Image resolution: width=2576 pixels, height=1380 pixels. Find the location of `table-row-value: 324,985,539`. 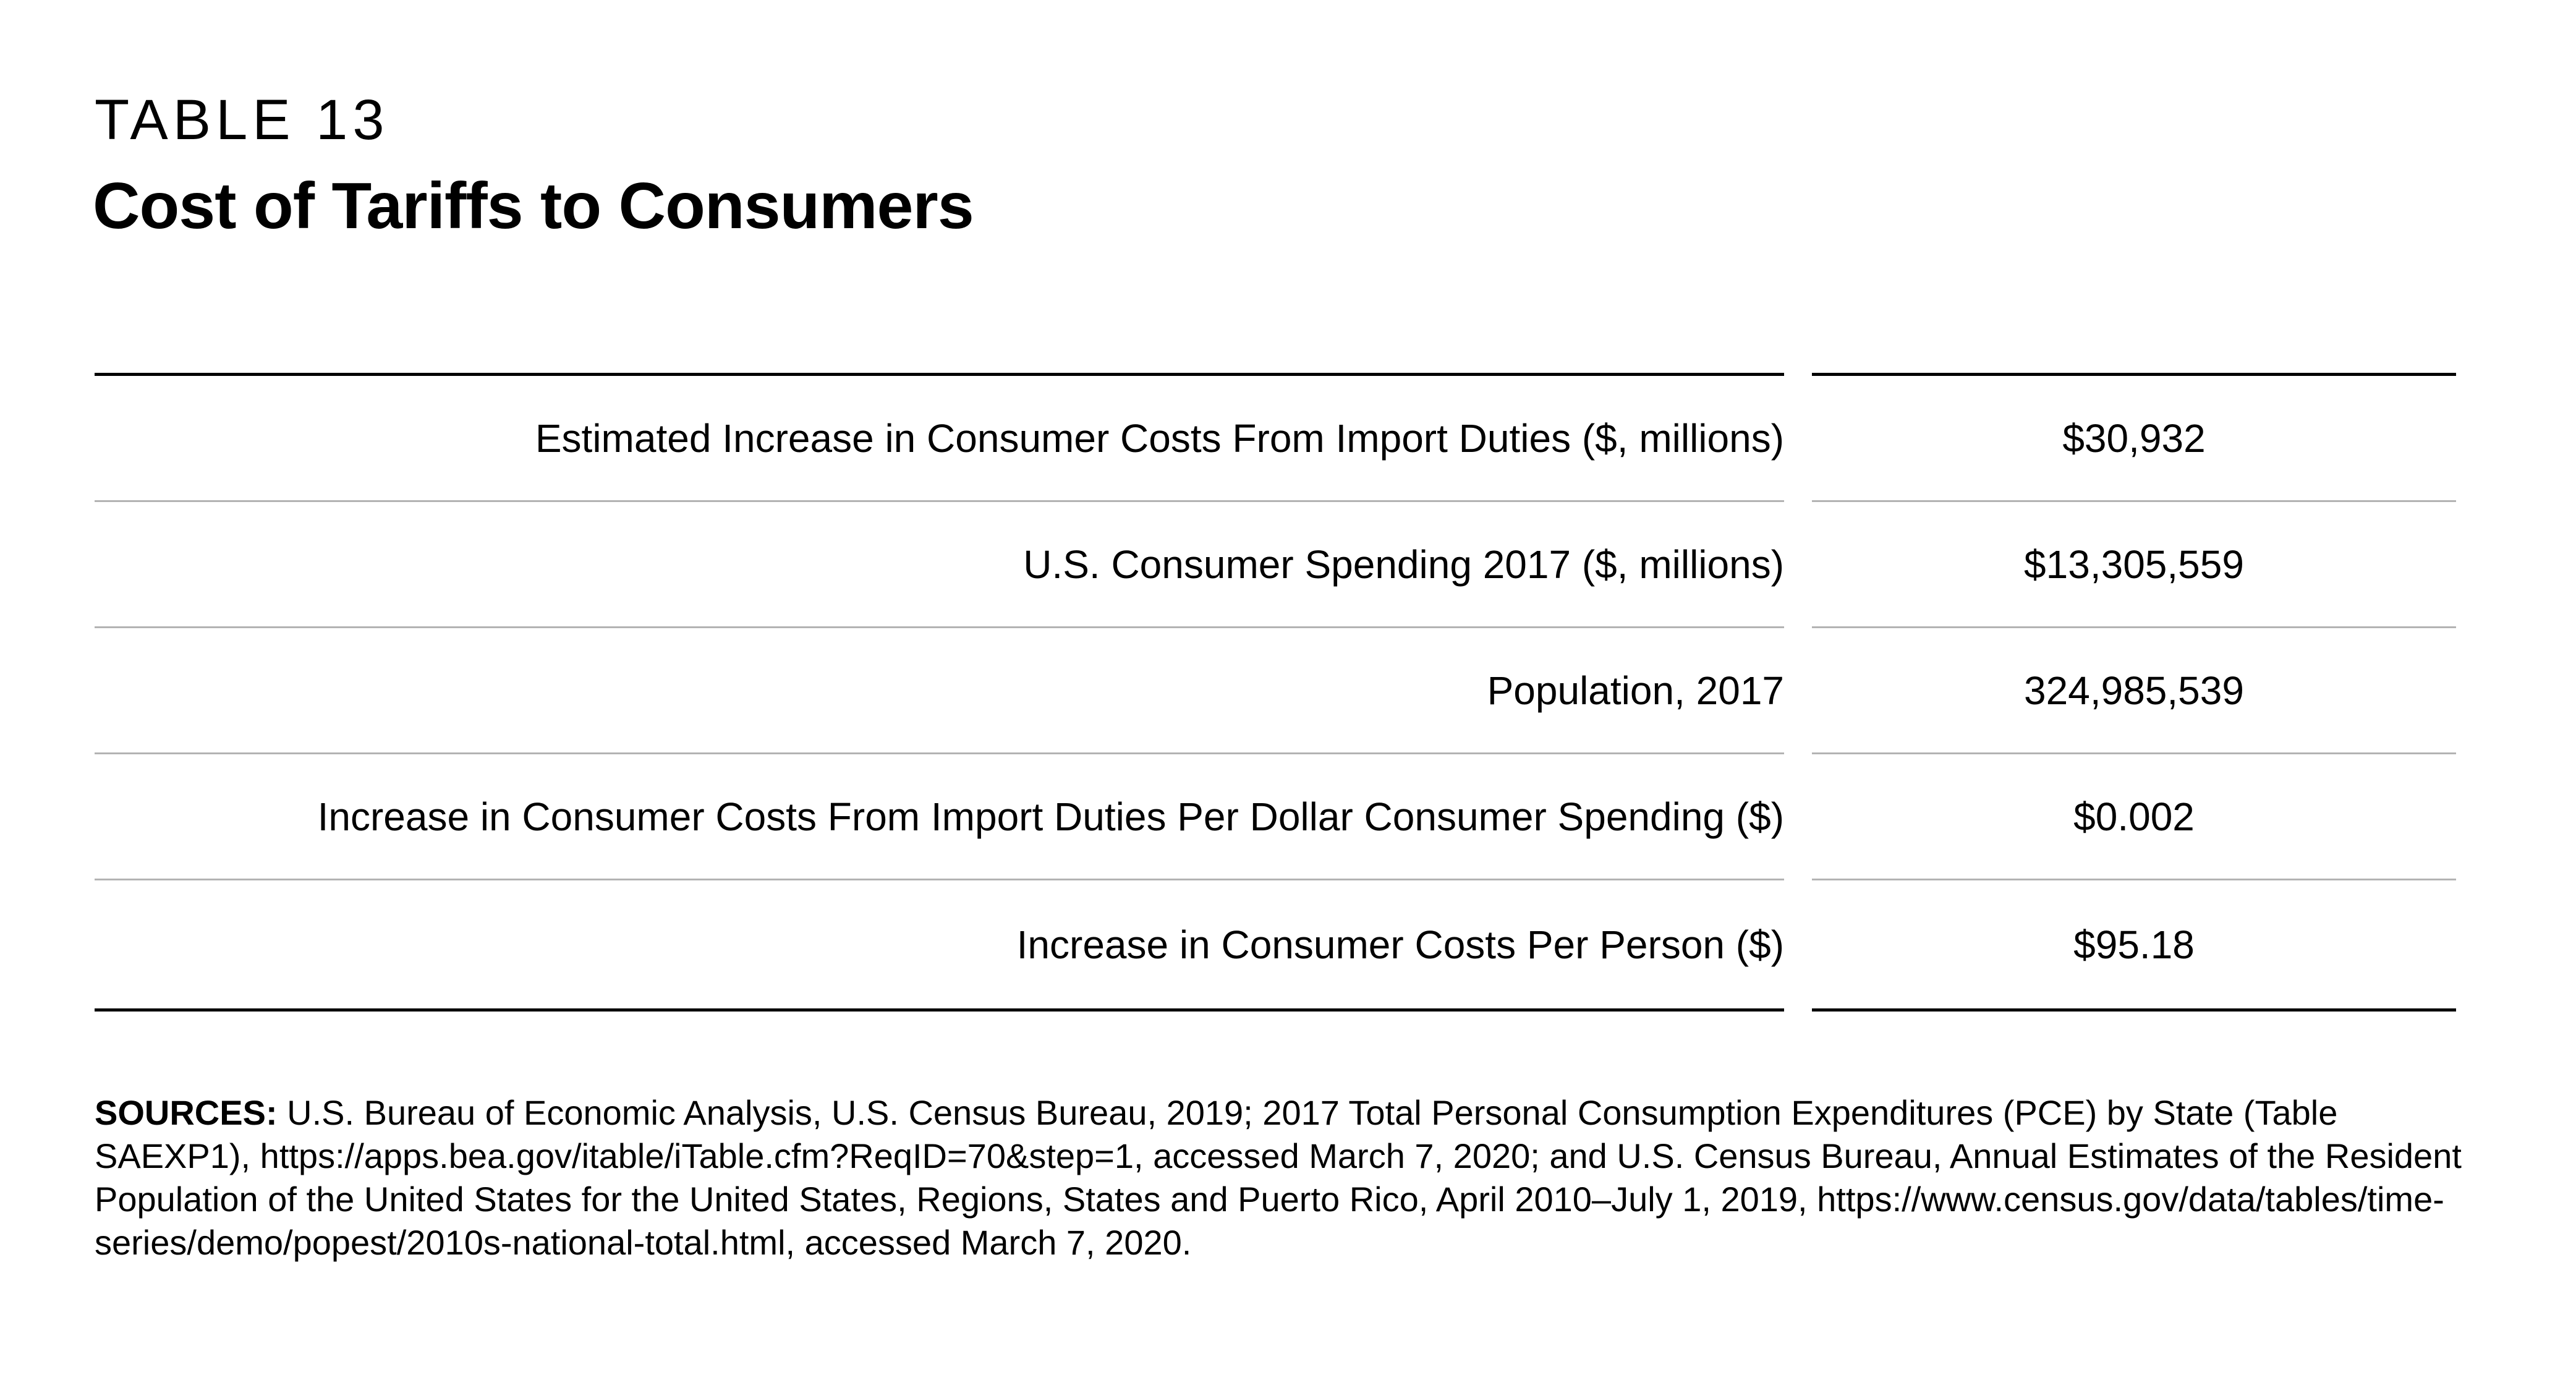

table-row-value: 324,985,539 is located at coordinates (2134, 691).